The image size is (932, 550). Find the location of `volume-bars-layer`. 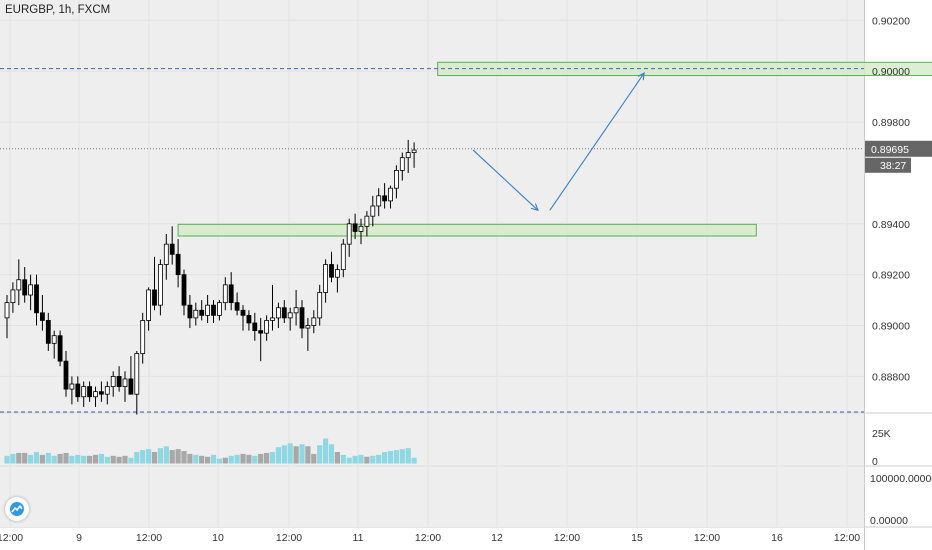

volume-bars-layer is located at coordinates (210, 451).